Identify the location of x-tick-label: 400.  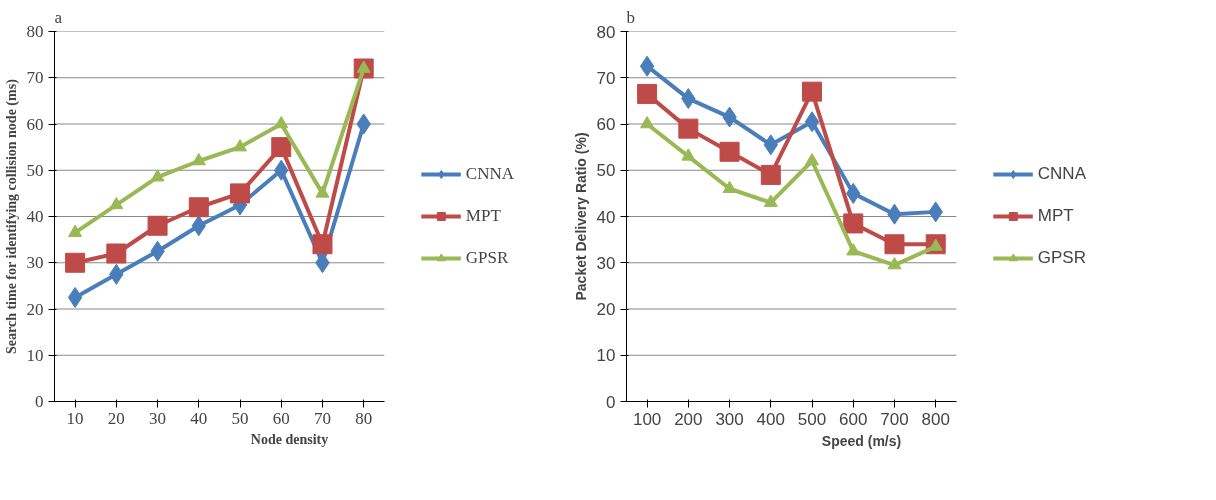
(770, 419).